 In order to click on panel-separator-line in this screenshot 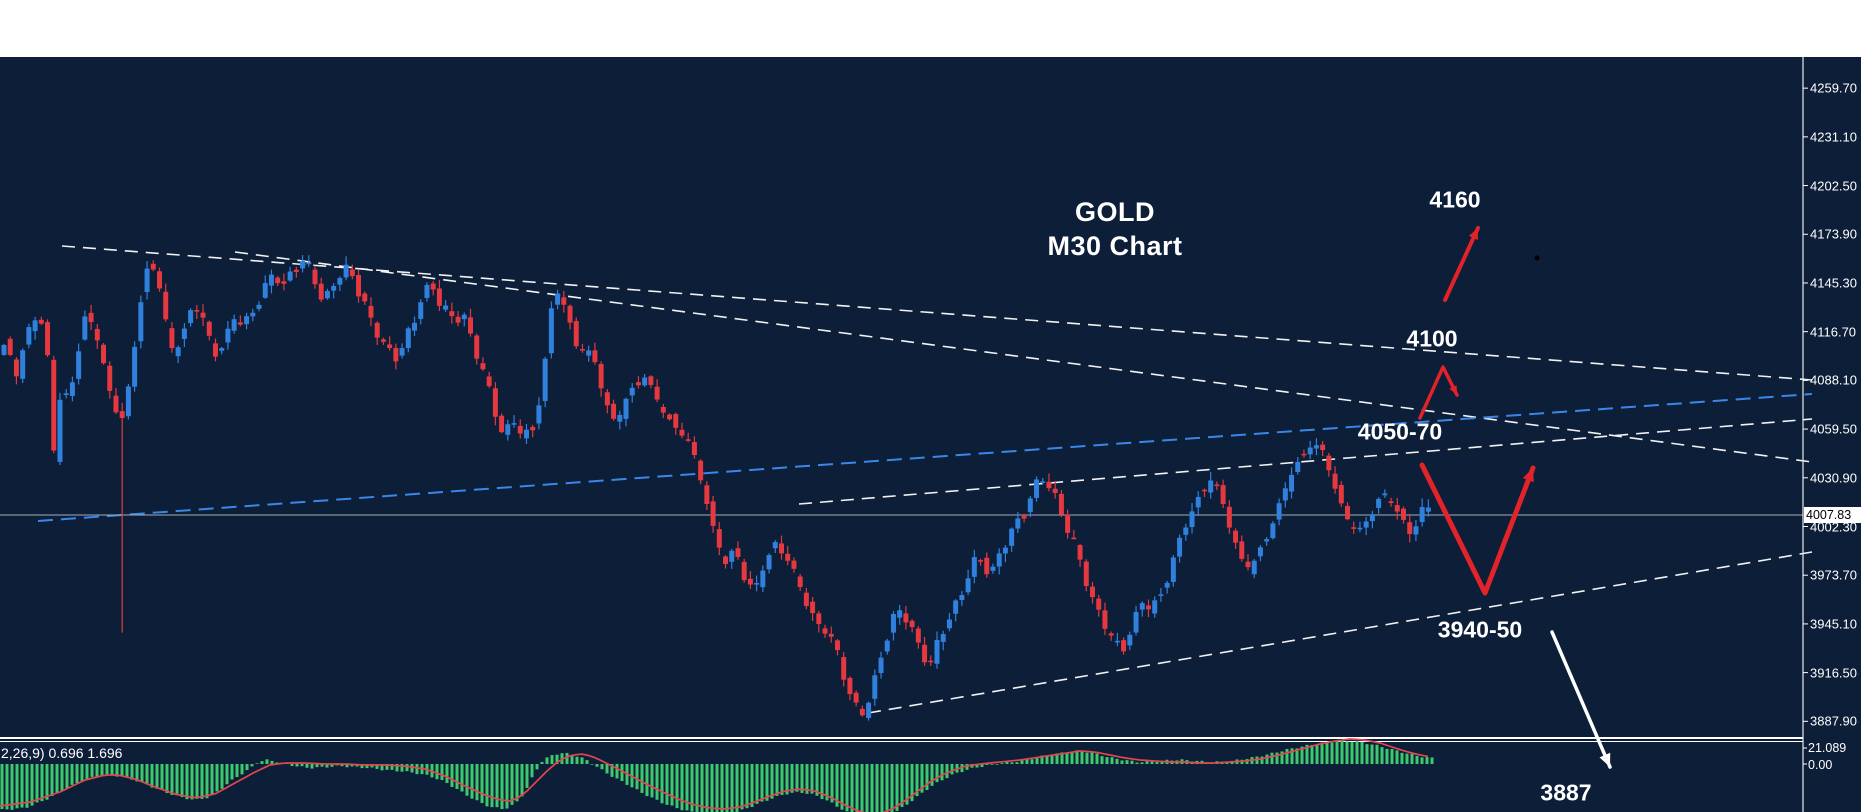, I will do `click(901, 738)`.